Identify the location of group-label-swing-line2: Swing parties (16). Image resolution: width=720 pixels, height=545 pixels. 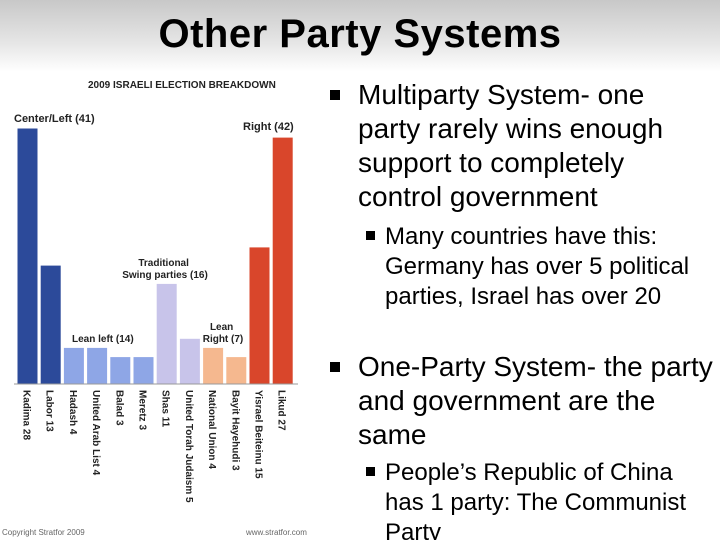
(165, 275).